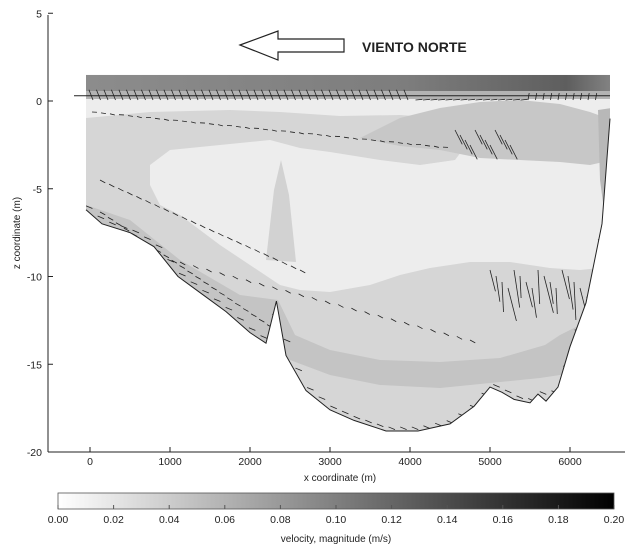  Describe the element at coordinates (34, 278) in the screenshot. I see `y-tick-label: -10` at that location.